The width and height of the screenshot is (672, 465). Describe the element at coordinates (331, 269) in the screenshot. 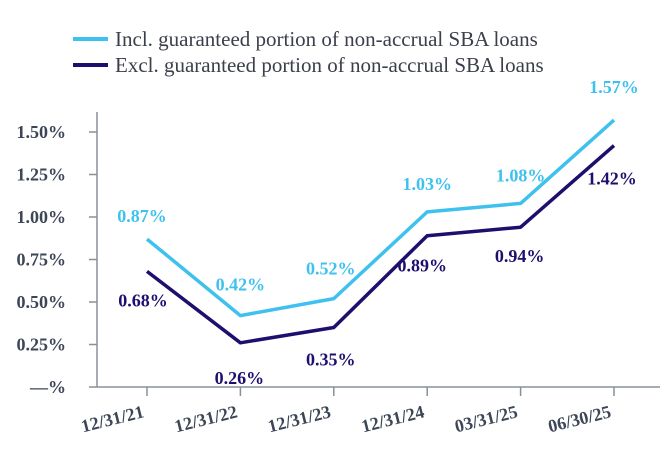

I see `data-label-incl: 0.52%` at that location.